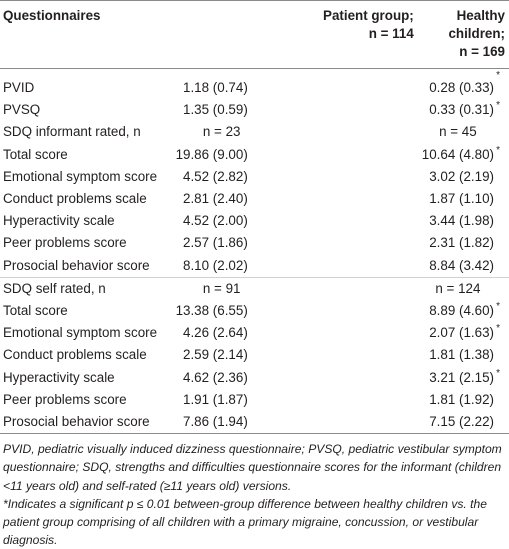  Describe the element at coordinates (215, 221) in the screenshot. I see `patient-value: 4.52 (2.00)` at that location.